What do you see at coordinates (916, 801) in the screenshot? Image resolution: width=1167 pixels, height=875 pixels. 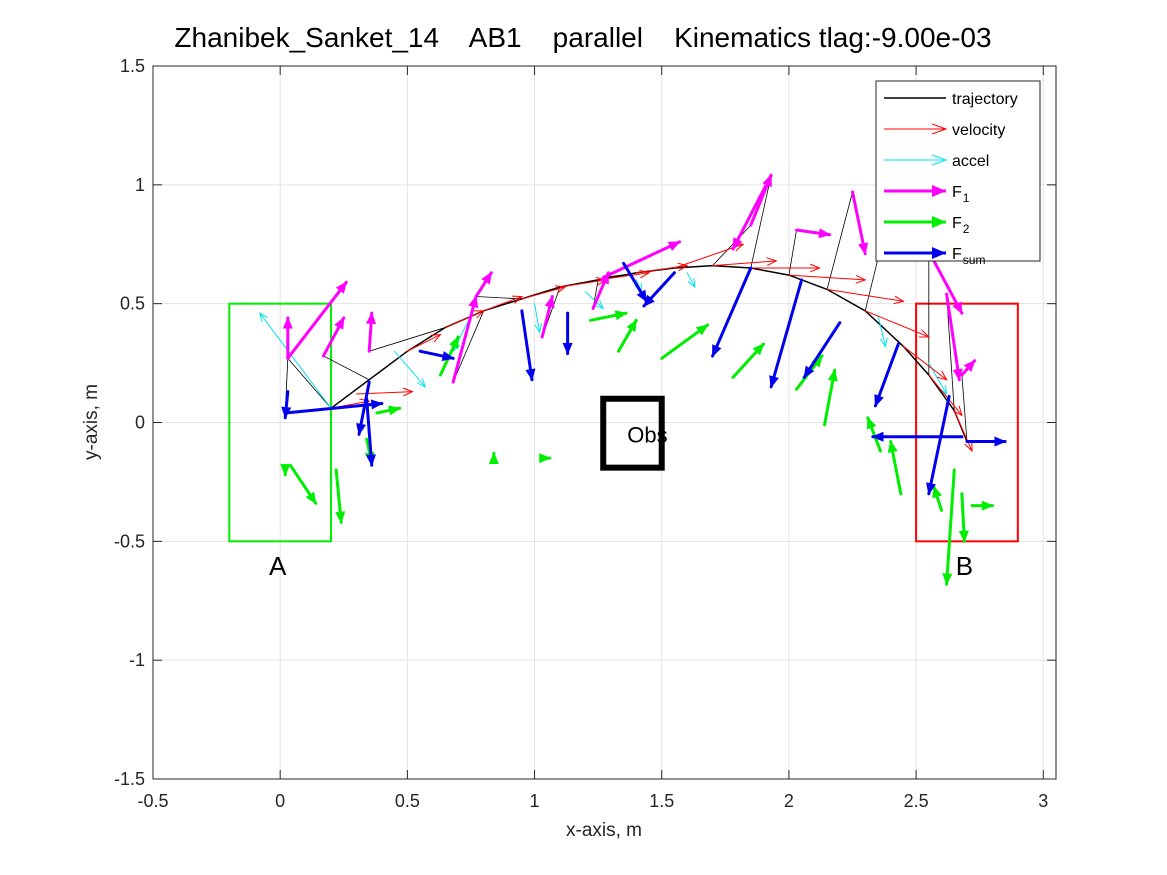 I see `x-tick-label: 2.5` at bounding box center [916, 801].